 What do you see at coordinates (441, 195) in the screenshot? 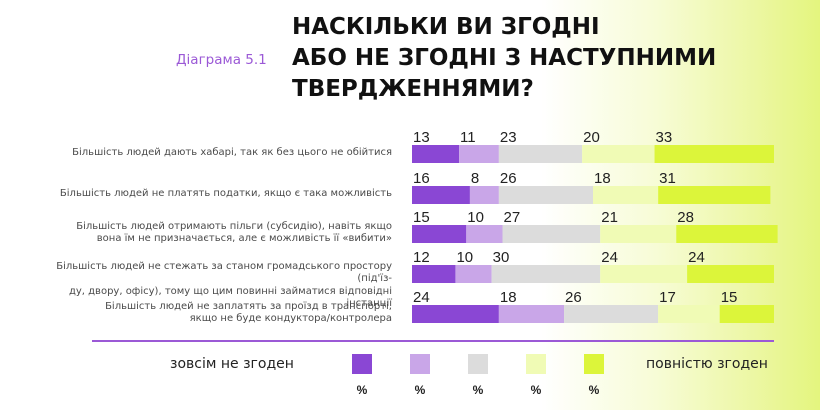
I see `bar-segment-r2-s1` at bounding box center [441, 195].